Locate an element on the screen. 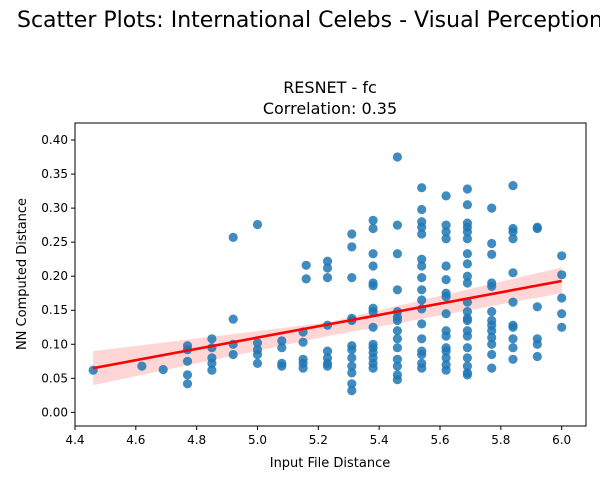 This screenshot has height=500, width=600. y-tick-label: 0.20 is located at coordinates (54, 276).